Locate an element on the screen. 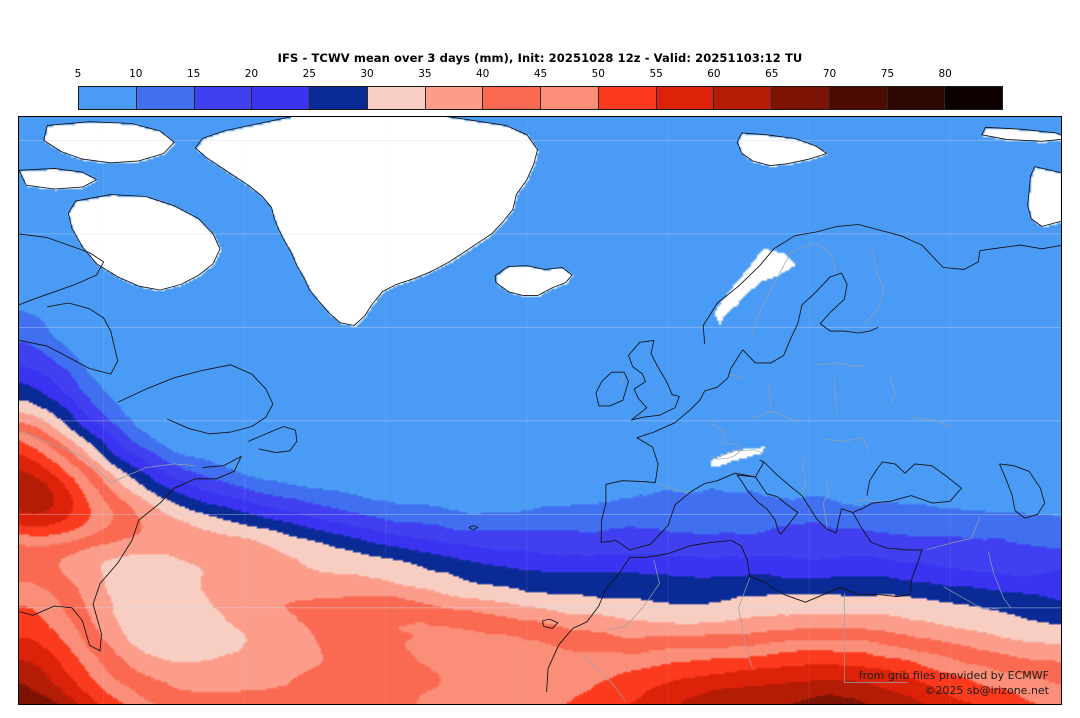 This screenshot has height=718, width=1080. caspian-coast is located at coordinates (1022, 491).